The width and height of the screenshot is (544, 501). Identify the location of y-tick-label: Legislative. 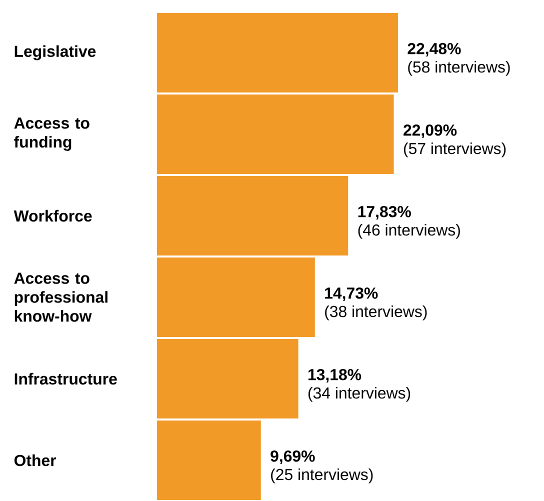
(55, 52).